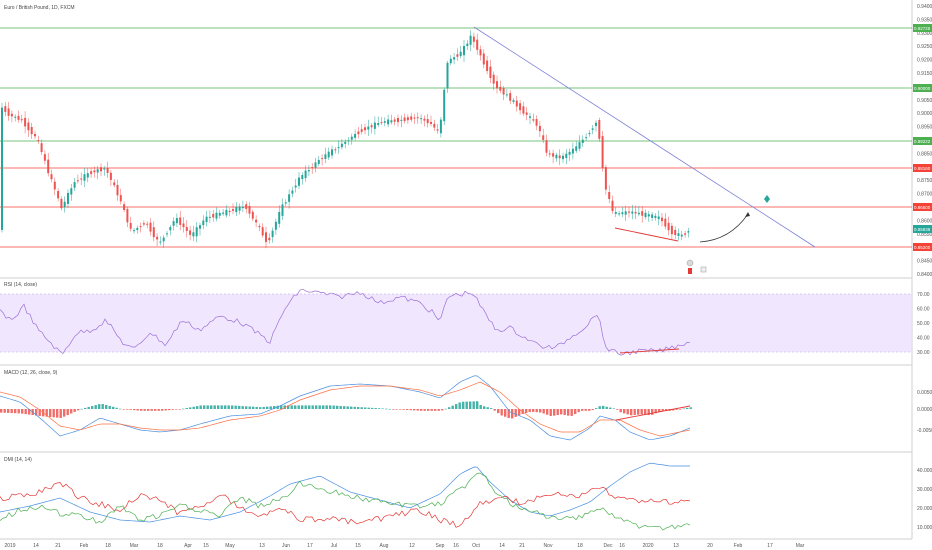 This screenshot has width=932, height=550. Describe the element at coordinates (345, 322) in the screenshot. I see `rsi-line` at that location.